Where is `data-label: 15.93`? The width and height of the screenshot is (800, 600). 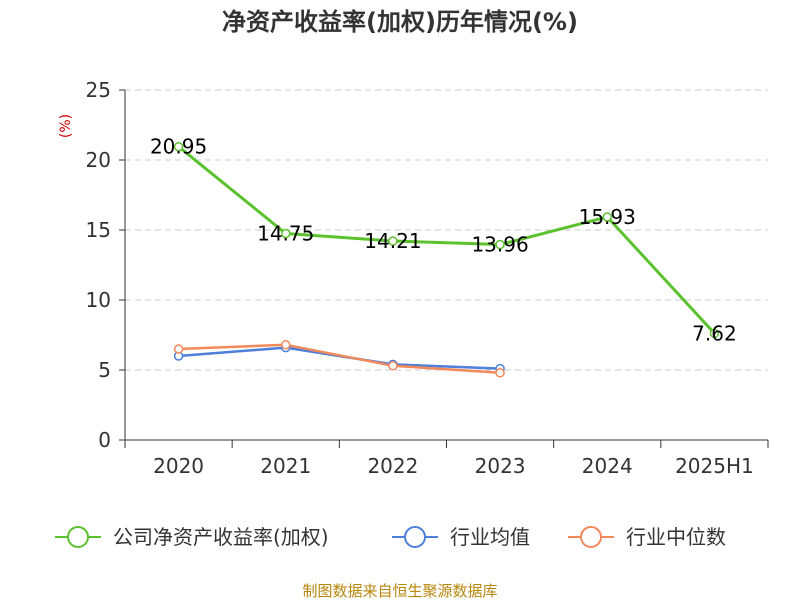
data-label: 15.93 is located at coordinates (607, 217).